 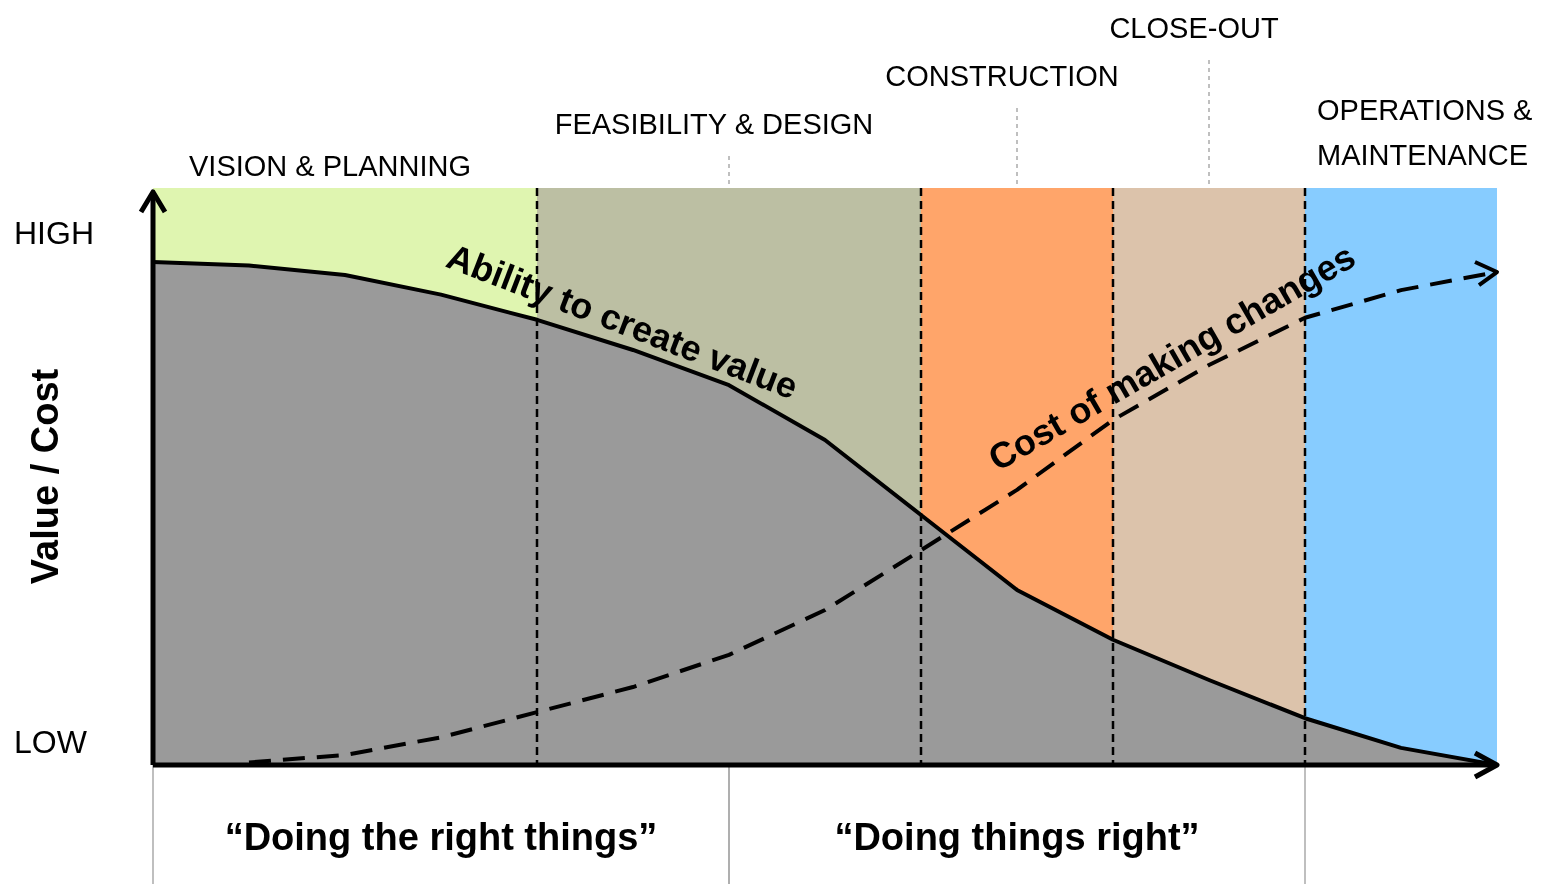 I want to click on text: OPERATIONS & MAINTENANCE, so click(x=1425, y=132).